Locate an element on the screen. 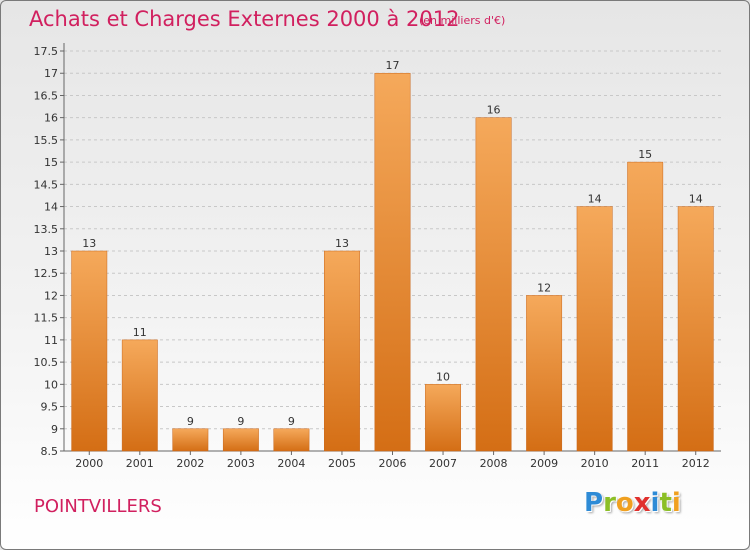  y-tick-label: 15.5 is located at coordinates (46, 140).